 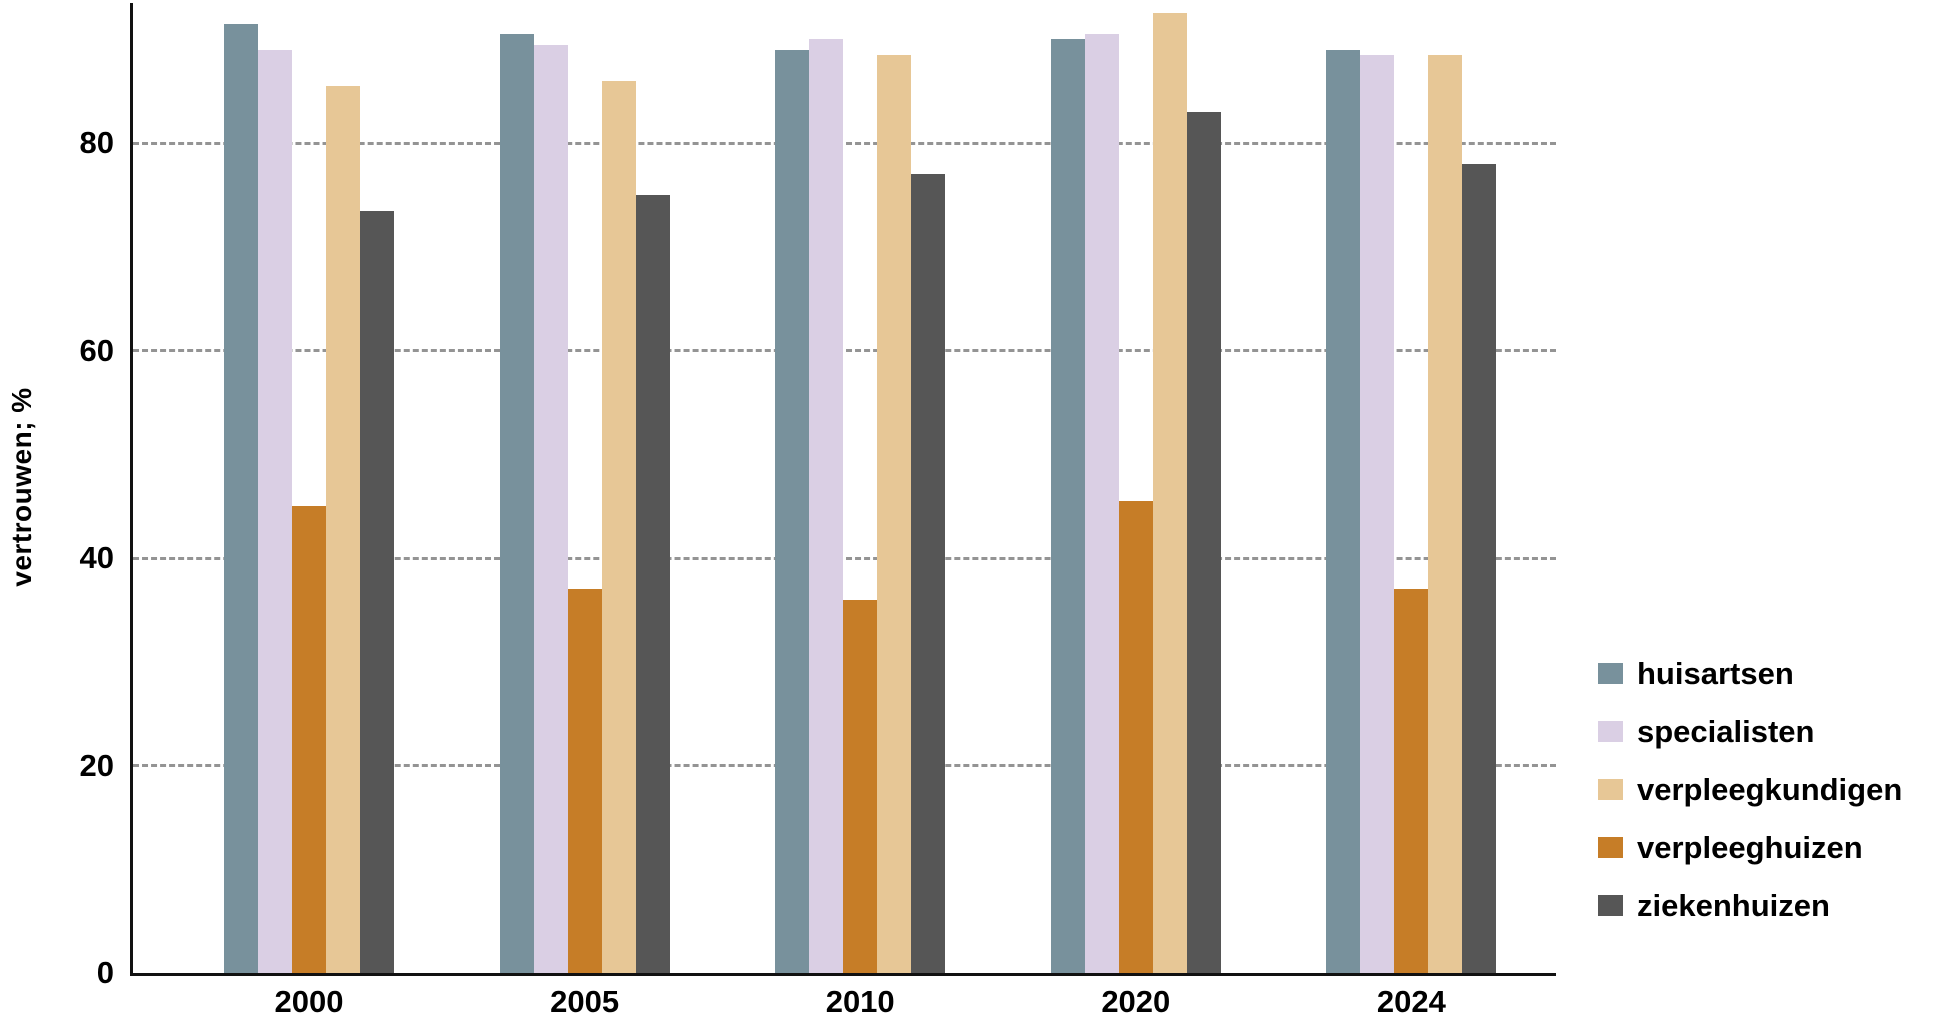 What do you see at coordinates (894, 513) in the screenshot?
I see `bar-verpleegkundigen-2010` at bounding box center [894, 513].